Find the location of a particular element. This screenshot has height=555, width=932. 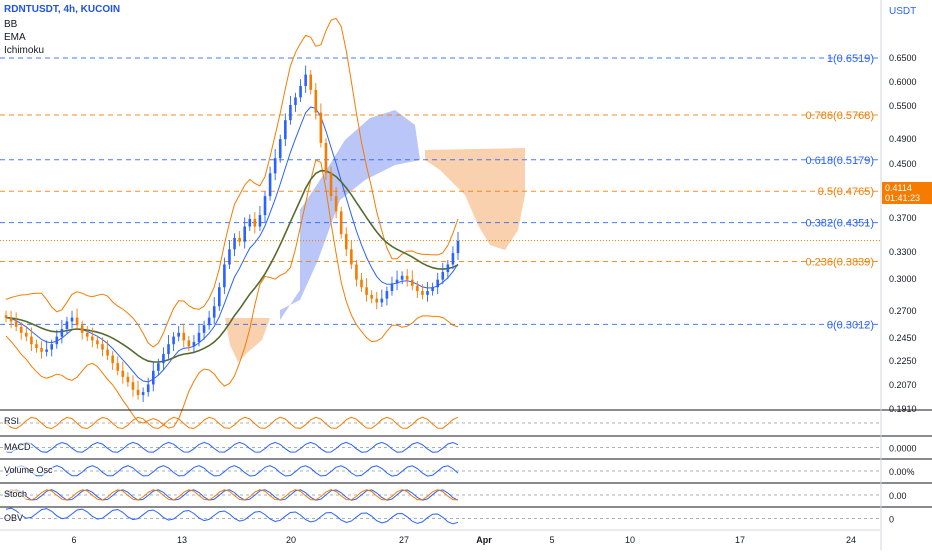

time-axis-tick: 5 is located at coordinates (551, 540).